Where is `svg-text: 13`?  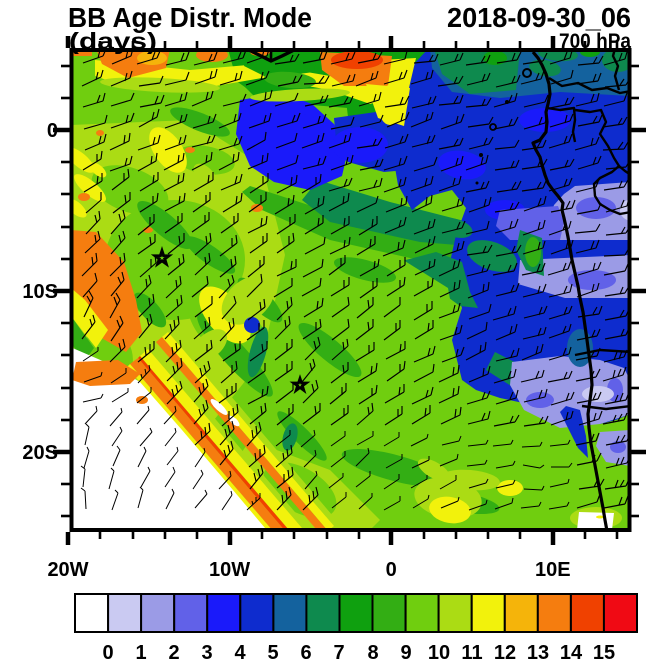
svg-text: 13 is located at coordinates (538, 653).